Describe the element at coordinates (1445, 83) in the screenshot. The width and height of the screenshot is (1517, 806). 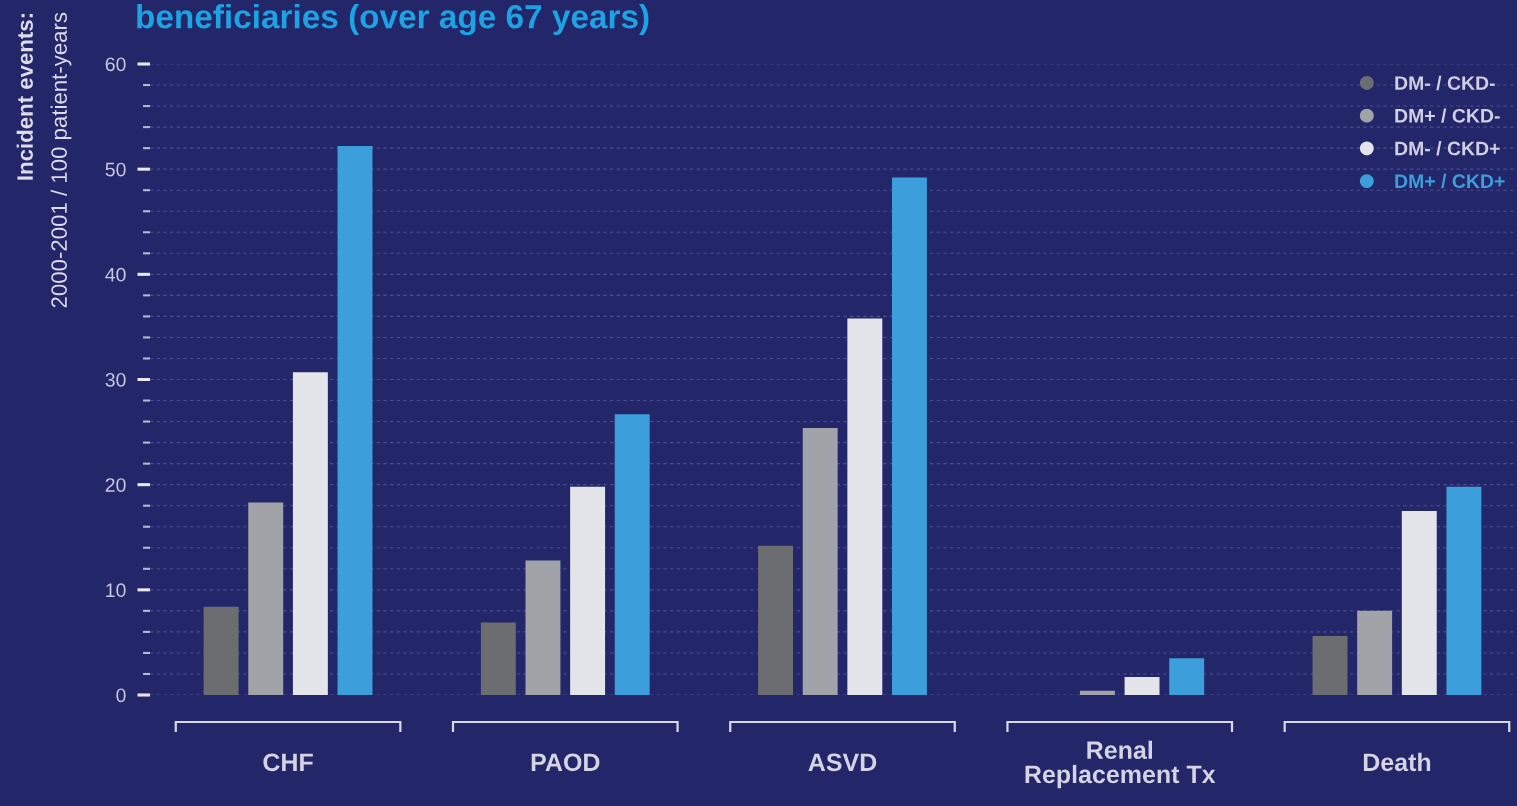
I see `legend-label: DM- / CKD-` at that location.